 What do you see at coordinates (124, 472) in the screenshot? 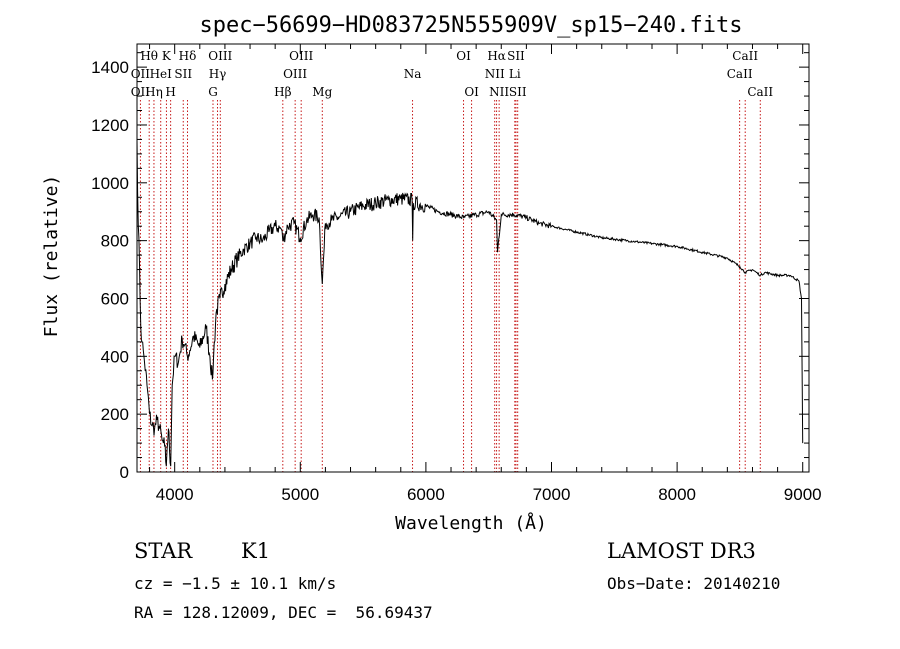
I see `y-tick-label: 0` at bounding box center [124, 472].